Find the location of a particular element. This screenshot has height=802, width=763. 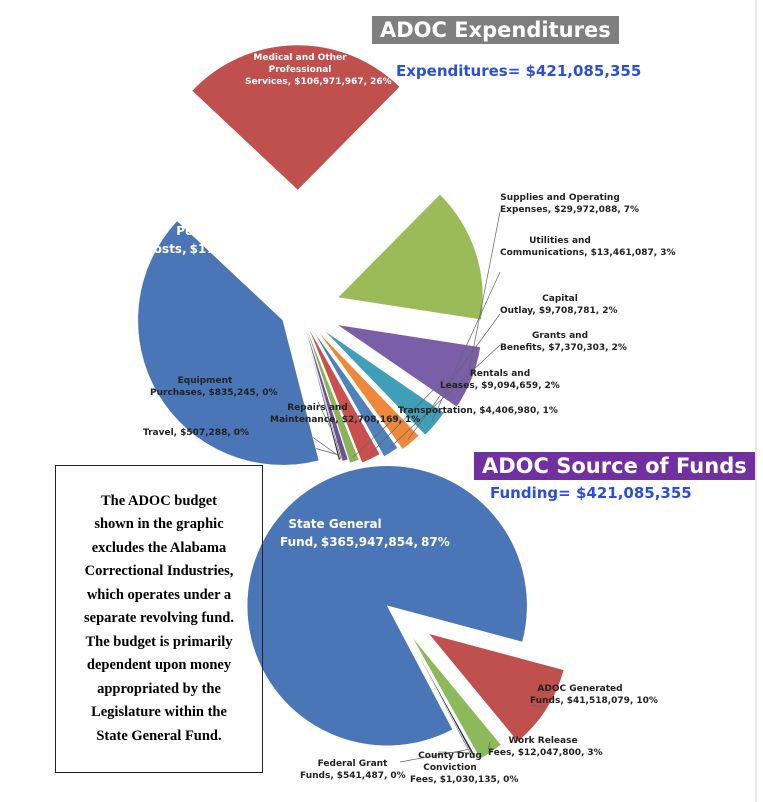

chart-title: ADOC Source of Funds is located at coordinates (614, 466).